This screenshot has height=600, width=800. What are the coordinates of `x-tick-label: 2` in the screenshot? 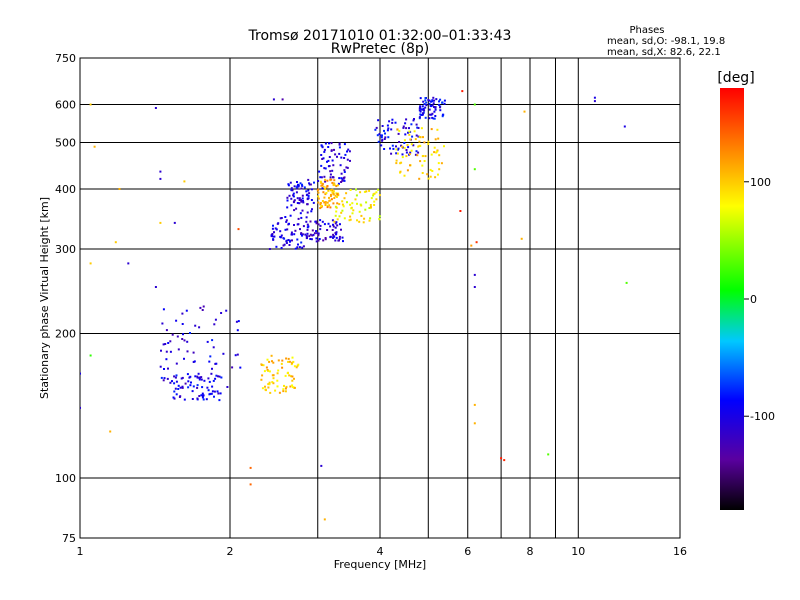 It's located at (230, 551).